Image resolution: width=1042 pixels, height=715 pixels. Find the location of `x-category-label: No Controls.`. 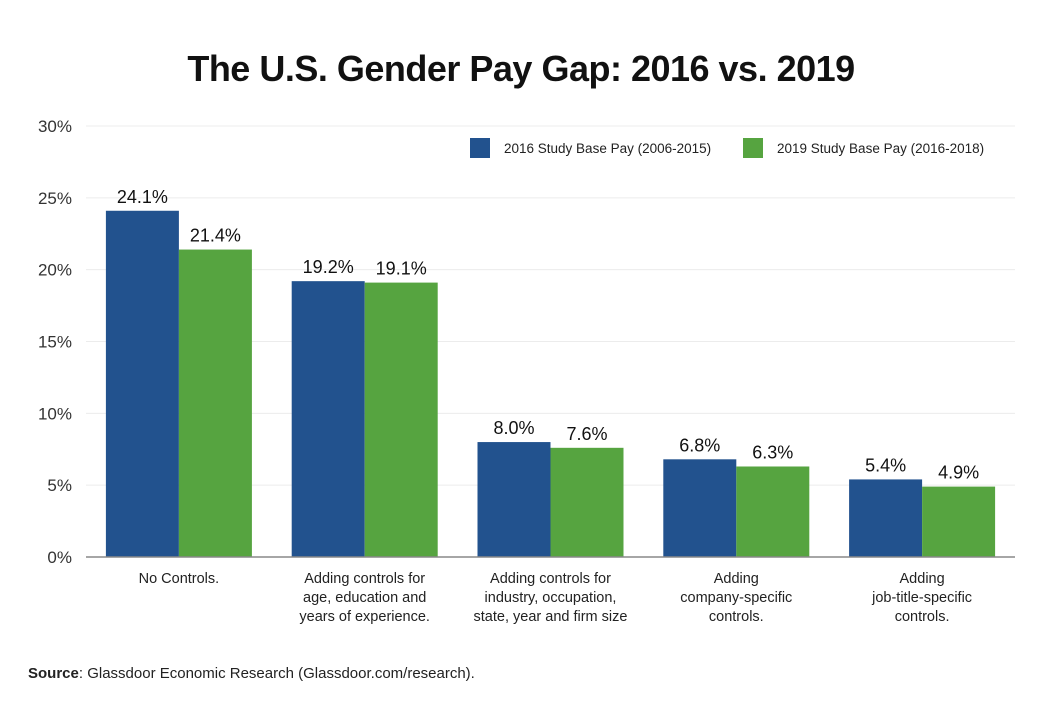

x-category-label: No Controls. is located at coordinates (179, 579).